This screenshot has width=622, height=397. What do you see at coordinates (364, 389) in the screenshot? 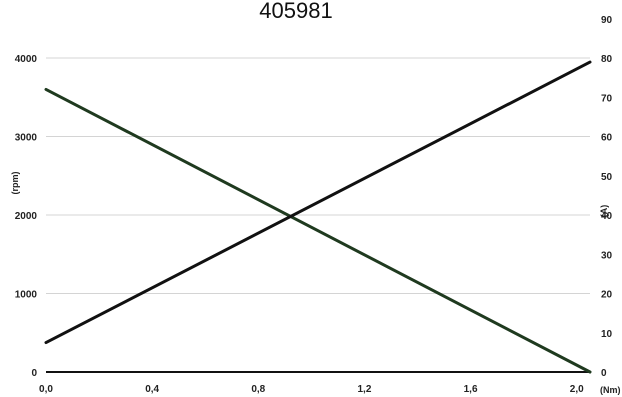
I see `x-tick-label: 1,2` at bounding box center [364, 389].